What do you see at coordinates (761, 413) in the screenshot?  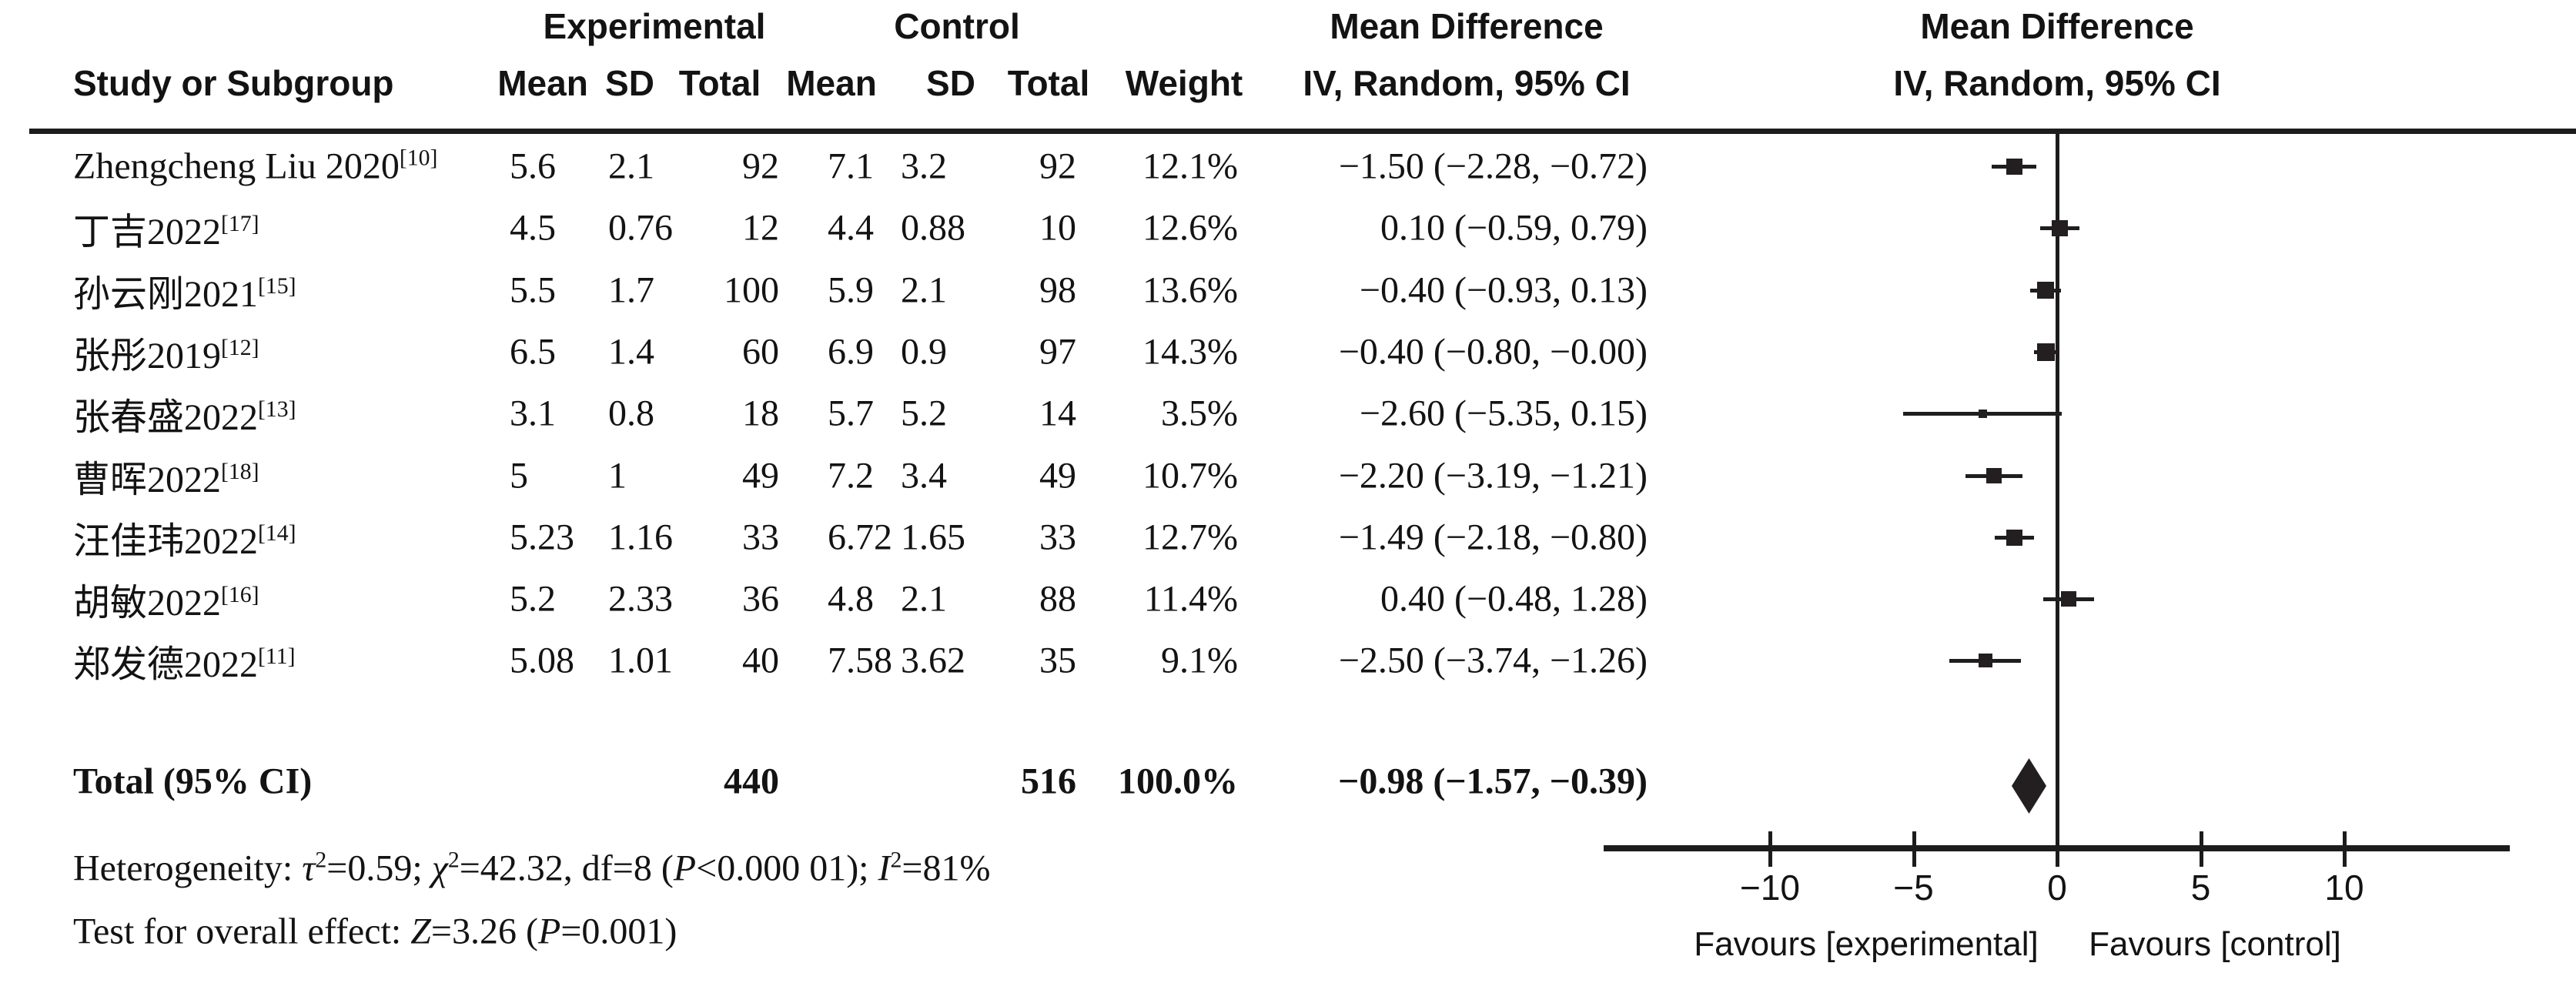 I see `cell-exp_total: 18` at bounding box center [761, 413].